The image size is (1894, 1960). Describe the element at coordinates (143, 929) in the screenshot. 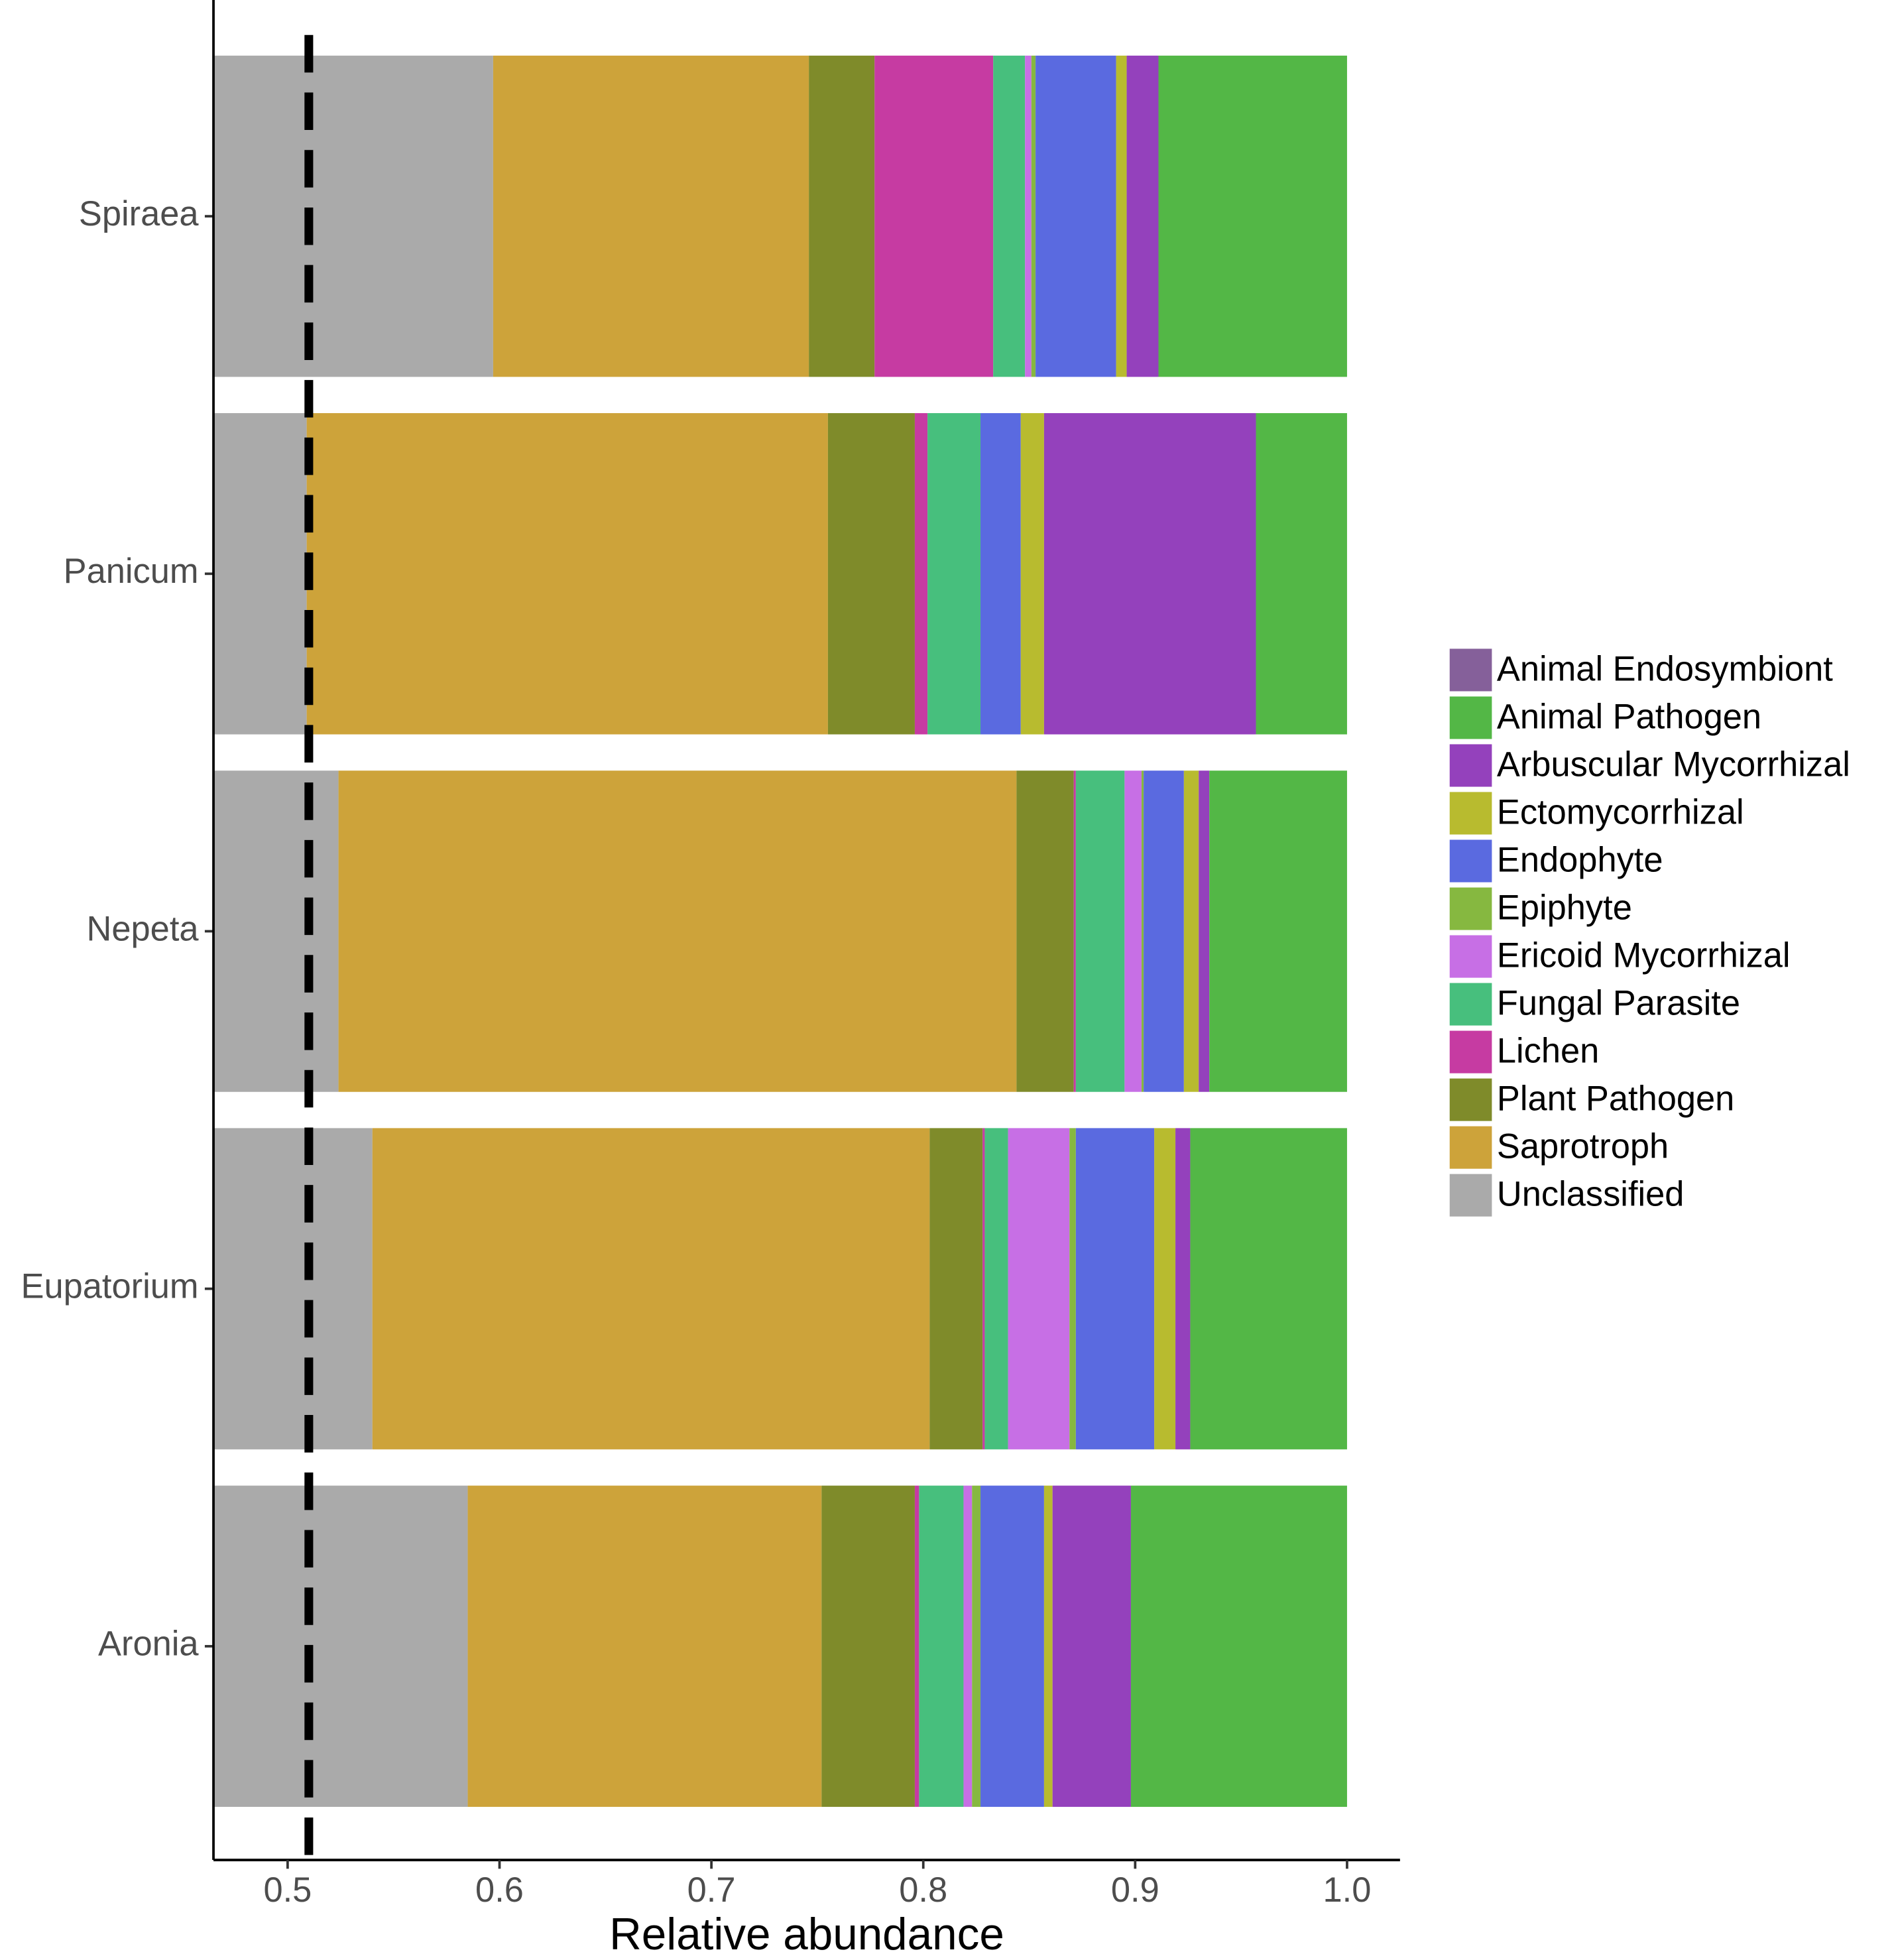

I see `y-tick-label: Nepeta` at that location.